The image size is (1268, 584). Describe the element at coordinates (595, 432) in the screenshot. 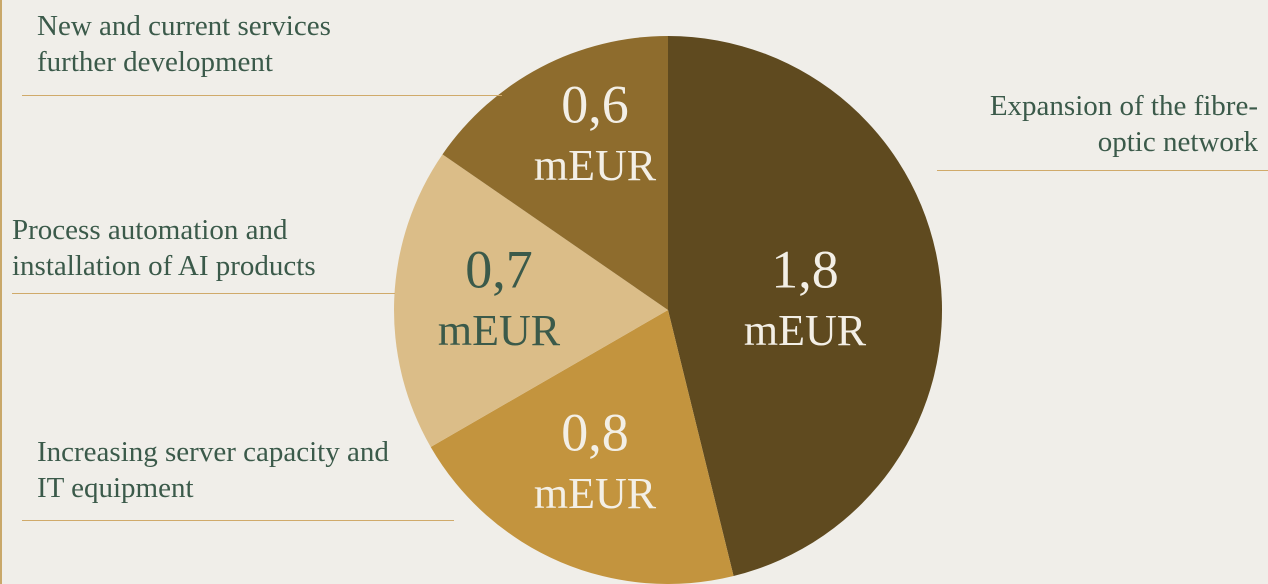

I see `value-label: 0,8` at that location.